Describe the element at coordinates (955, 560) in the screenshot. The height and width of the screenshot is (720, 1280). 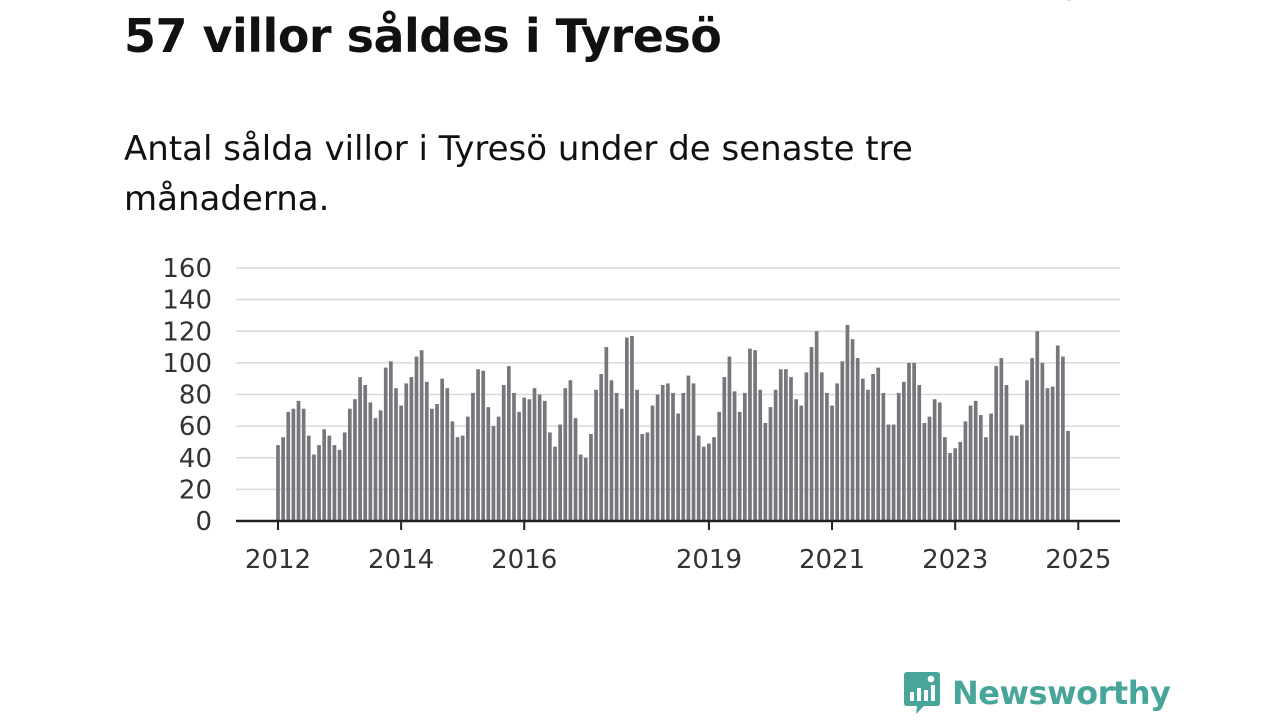
I see `x-tick-label: 2023` at that location.